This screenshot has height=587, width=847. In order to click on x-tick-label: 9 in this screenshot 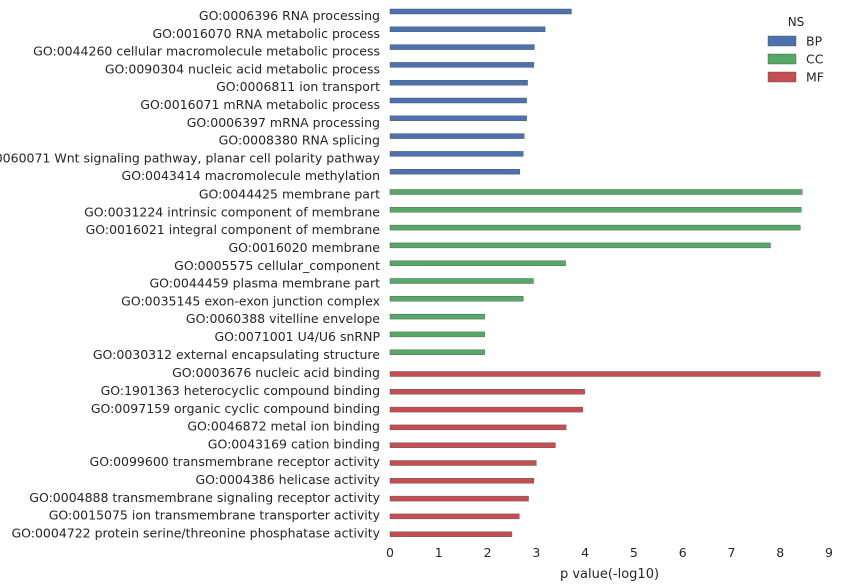, I will do `click(829, 552)`.